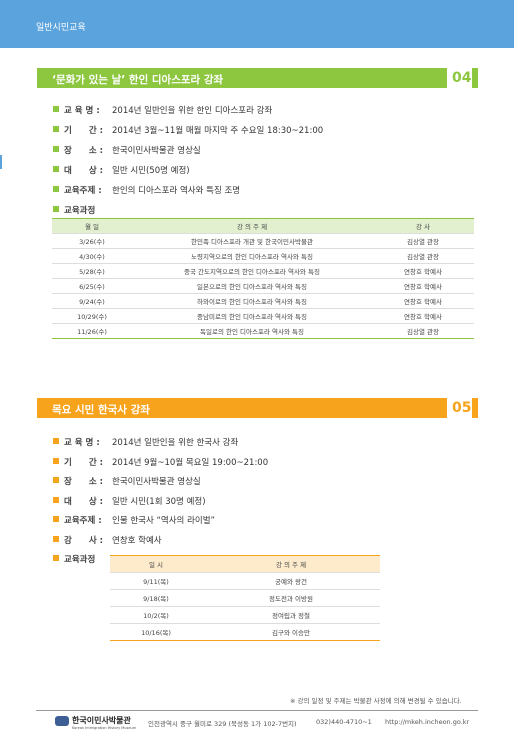 This screenshot has width=514, height=739. What do you see at coordinates (92, 317) in the screenshot?
I see `table-cell: 10/29(수)` at bounding box center [92, 317].